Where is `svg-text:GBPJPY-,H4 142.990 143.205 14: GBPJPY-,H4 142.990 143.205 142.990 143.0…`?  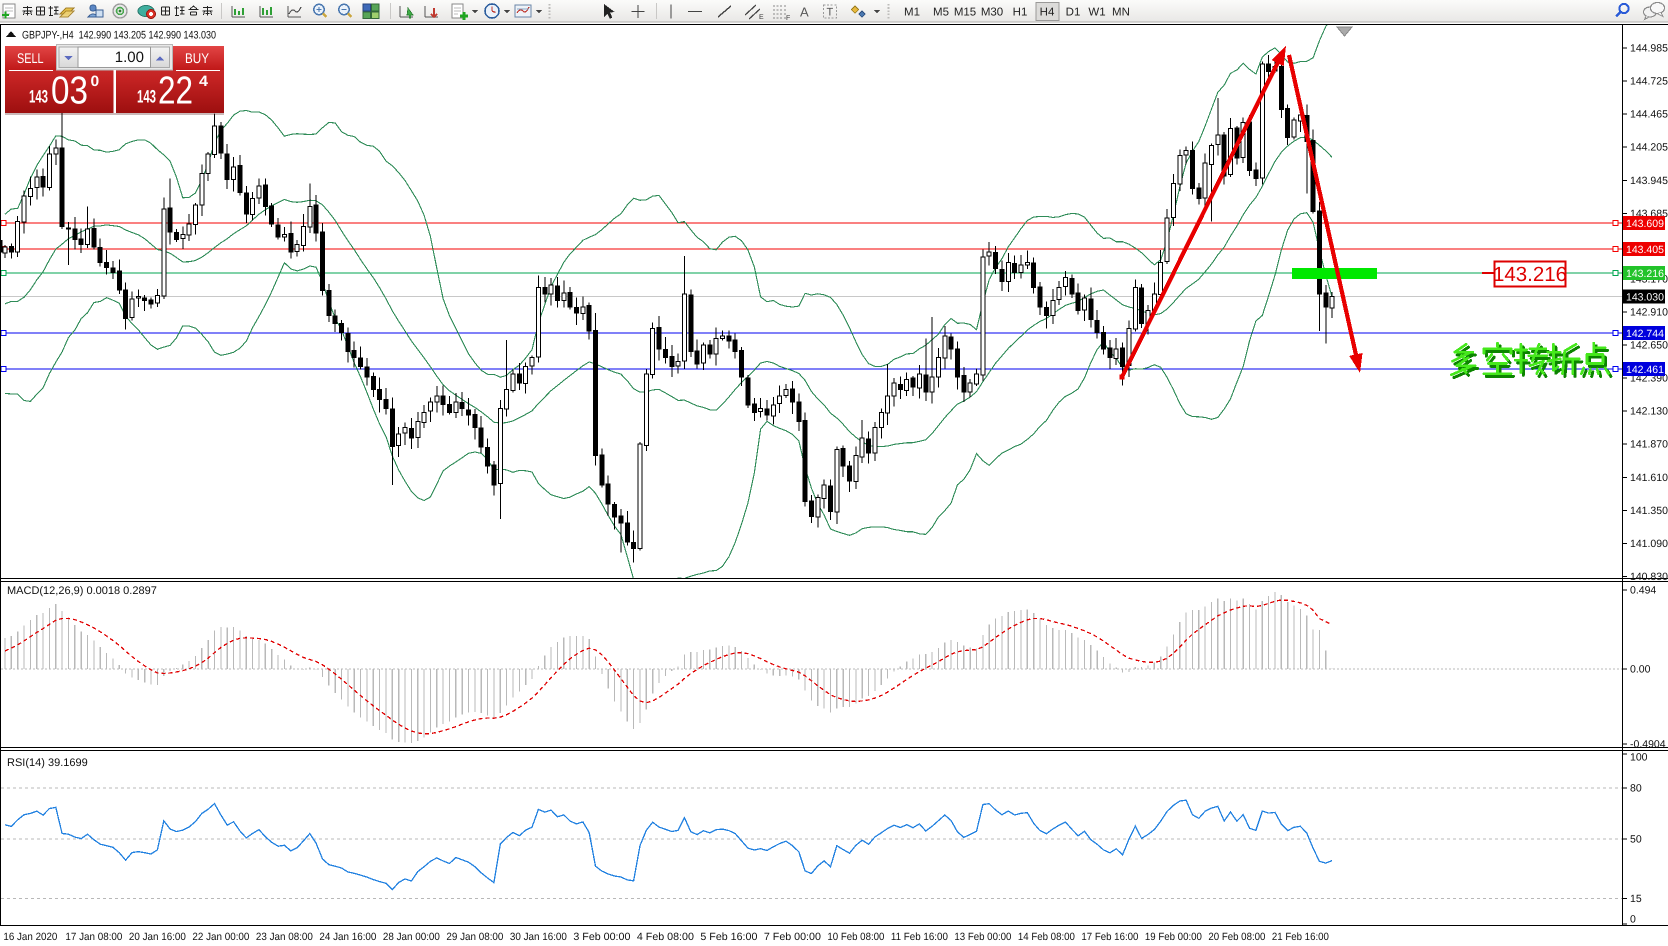
svg-text:GBPJPY-,H4 142.990 143.205 14: GBPJPY-,H4 142.990 143.205 142.990 143.0… is located at coordinates (119, 36).